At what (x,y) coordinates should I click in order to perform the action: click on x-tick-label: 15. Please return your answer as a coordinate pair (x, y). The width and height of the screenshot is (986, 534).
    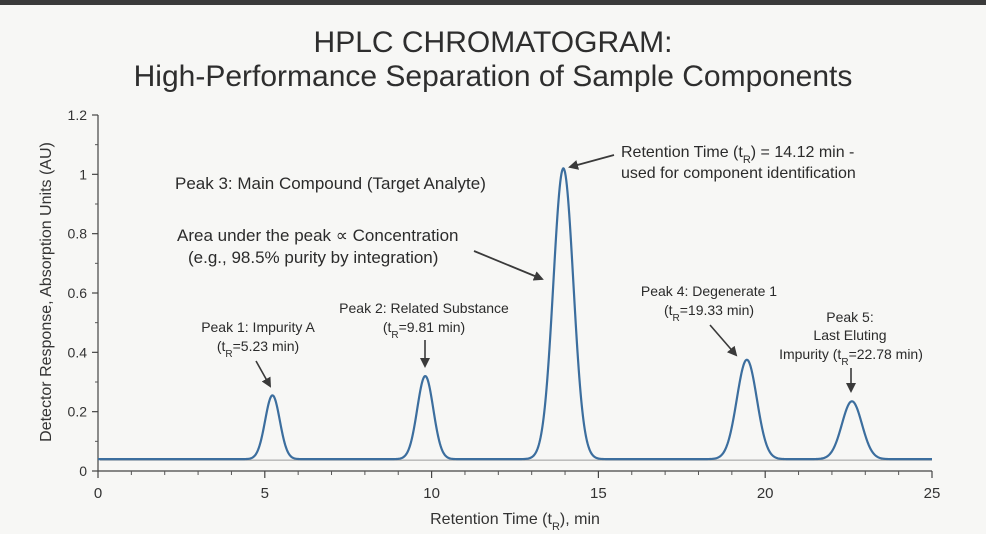
    Looking at the image, I should click on (598, 493).